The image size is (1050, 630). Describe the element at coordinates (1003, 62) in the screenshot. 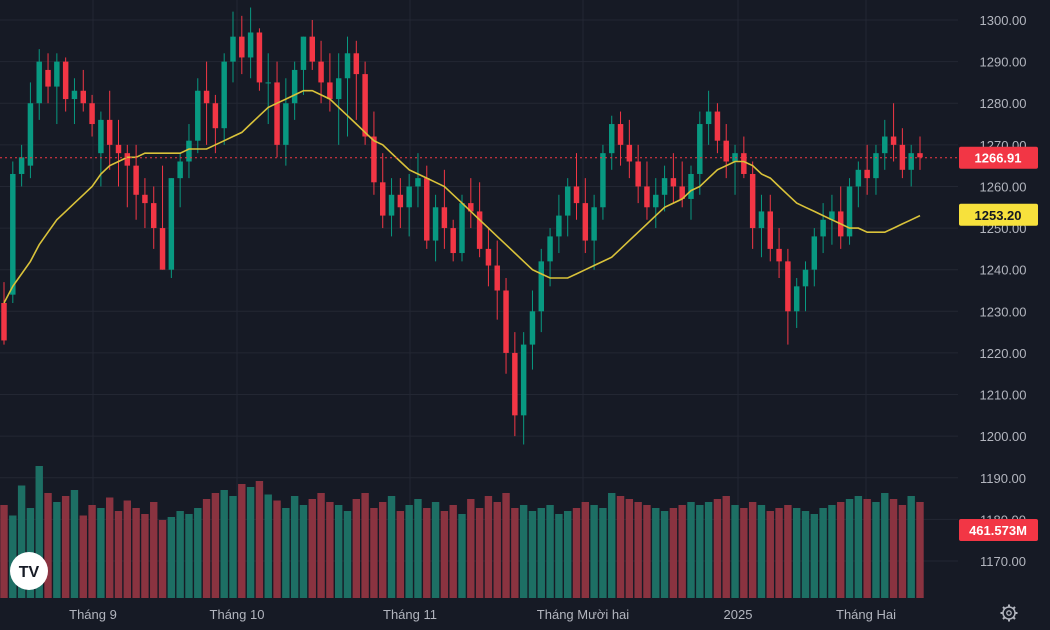

I see `price-tick-label: 1290.00` at that location.